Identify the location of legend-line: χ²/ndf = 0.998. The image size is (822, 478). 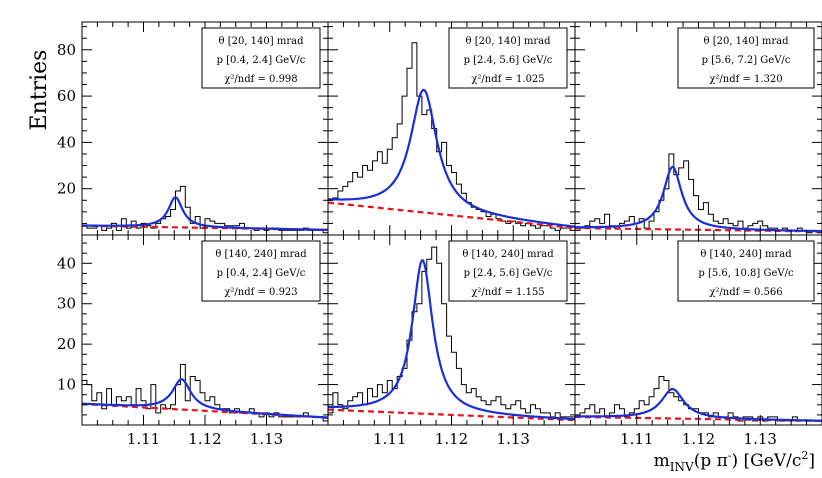
(260, 79).